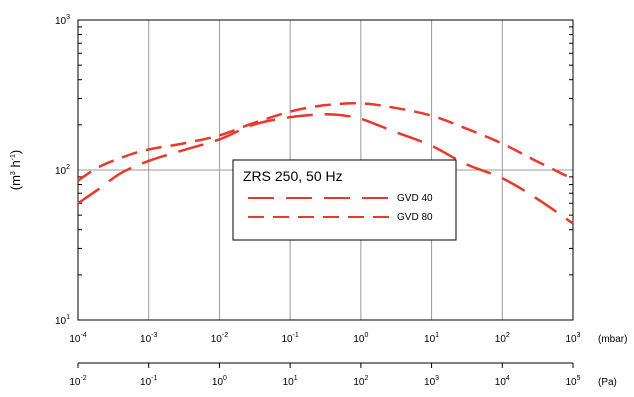  I want to click on x-tick-mbar-label-1: 10⁻³, so click(148, 338).